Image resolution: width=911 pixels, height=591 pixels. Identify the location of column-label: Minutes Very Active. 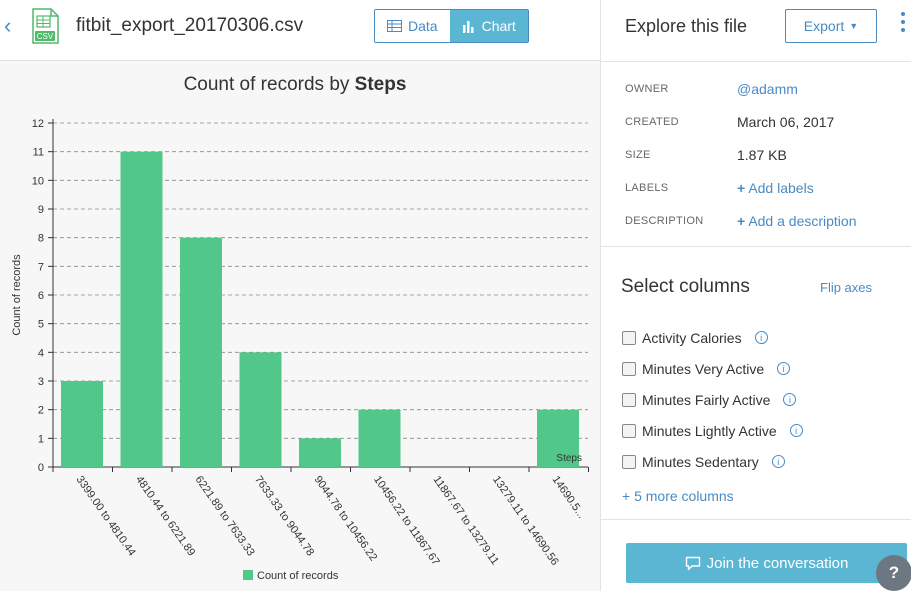
(703, 368).